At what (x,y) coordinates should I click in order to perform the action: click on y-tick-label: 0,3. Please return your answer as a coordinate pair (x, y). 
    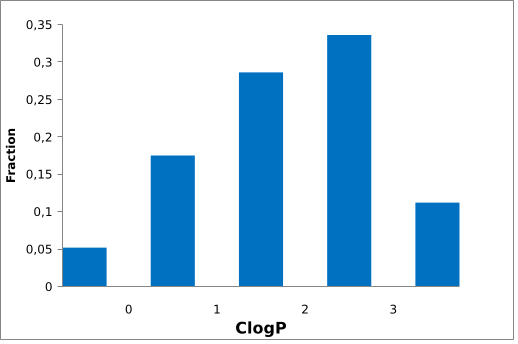
    Looking at the image, I should click on (43, 62).